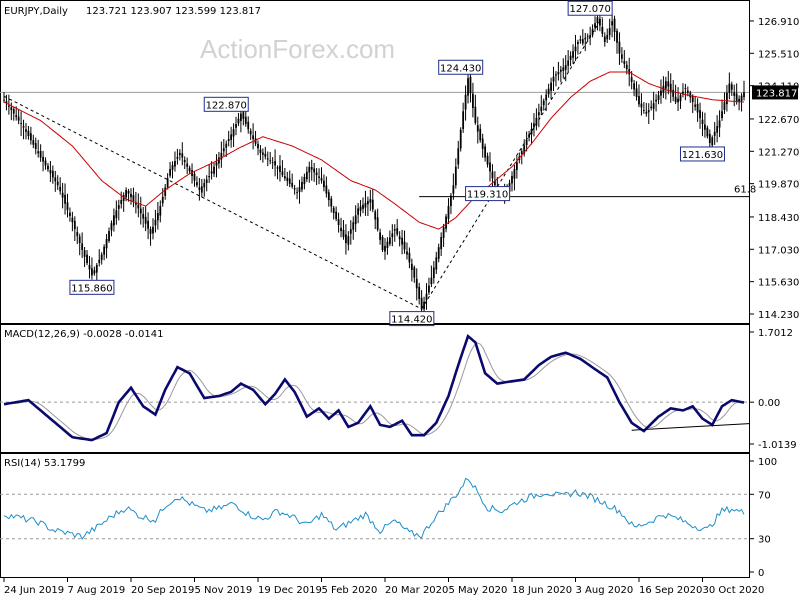 This screenshot has width=800, height=600. Describe the element at coordinates (690, 427) in the screenshot. I see `macd-trendline` at that location.